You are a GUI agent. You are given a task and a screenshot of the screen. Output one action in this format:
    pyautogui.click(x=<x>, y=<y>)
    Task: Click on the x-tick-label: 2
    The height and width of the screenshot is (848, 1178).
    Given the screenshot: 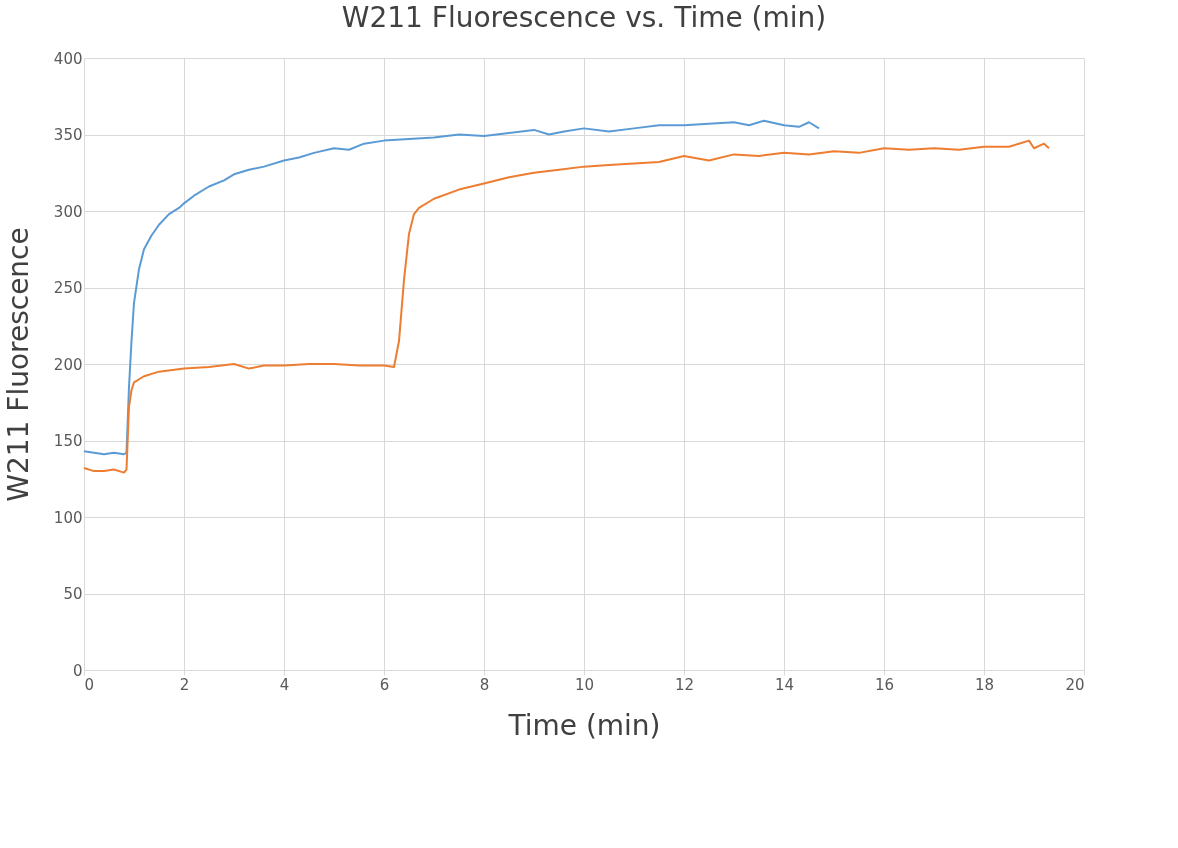 What is the action you would take?
    pyautogui.click(x=184, y=684)
    